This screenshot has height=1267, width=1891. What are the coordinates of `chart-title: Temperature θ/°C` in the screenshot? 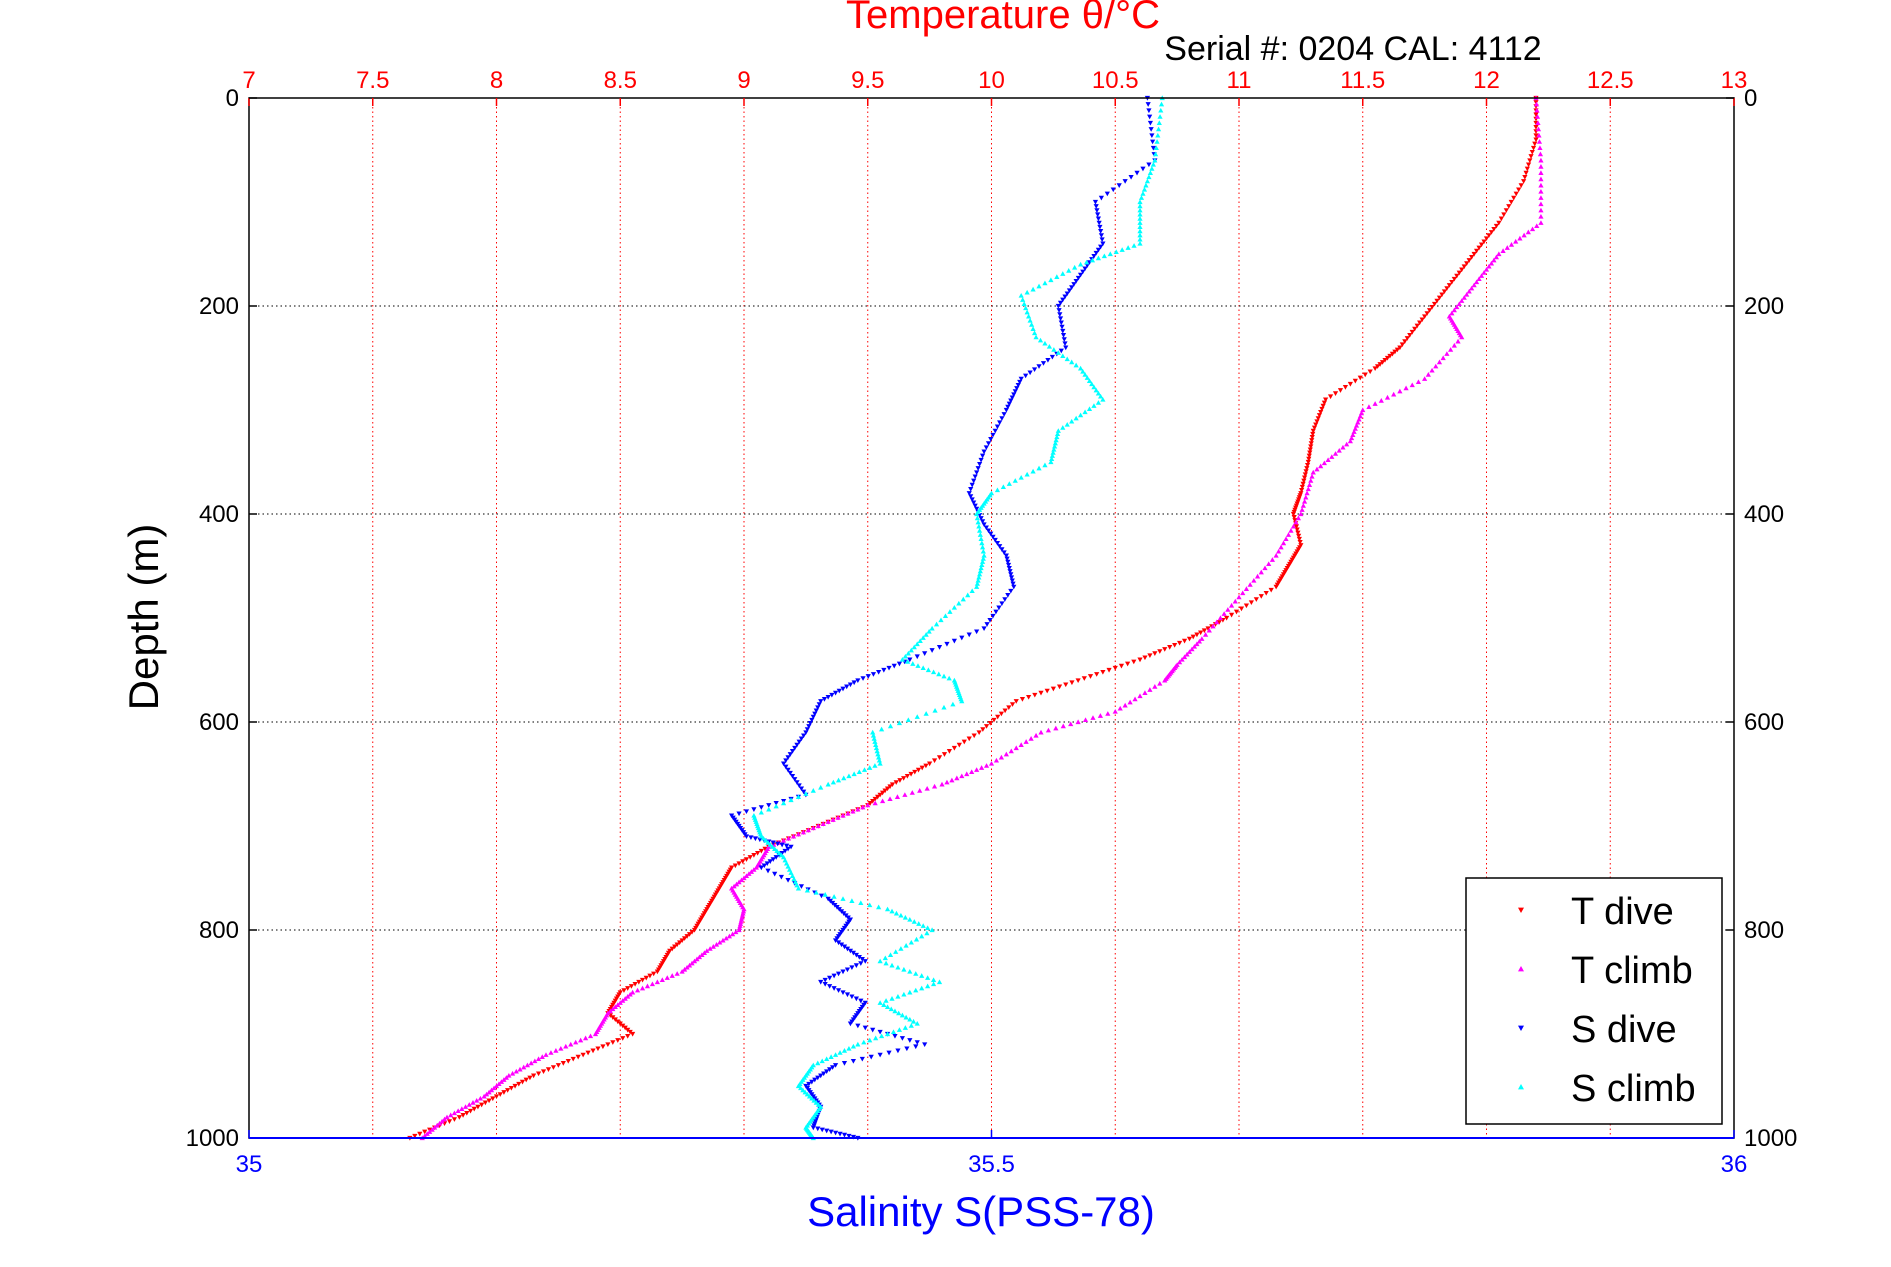 It's located at (1003, 18).